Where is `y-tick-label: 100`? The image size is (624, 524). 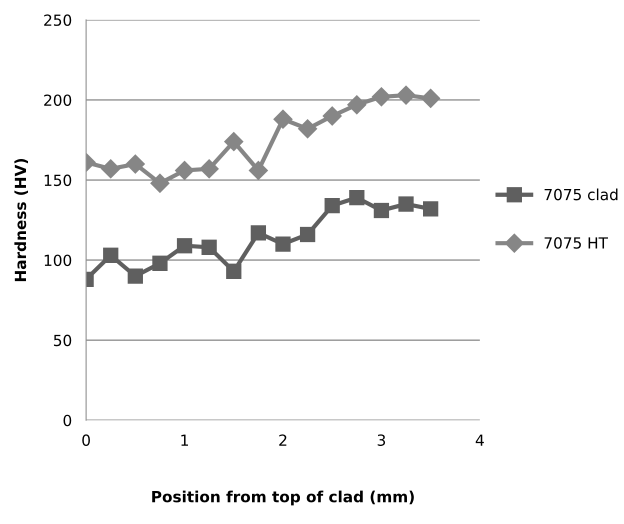
y-tick-label: 100 is located at coordinates (58, 260).